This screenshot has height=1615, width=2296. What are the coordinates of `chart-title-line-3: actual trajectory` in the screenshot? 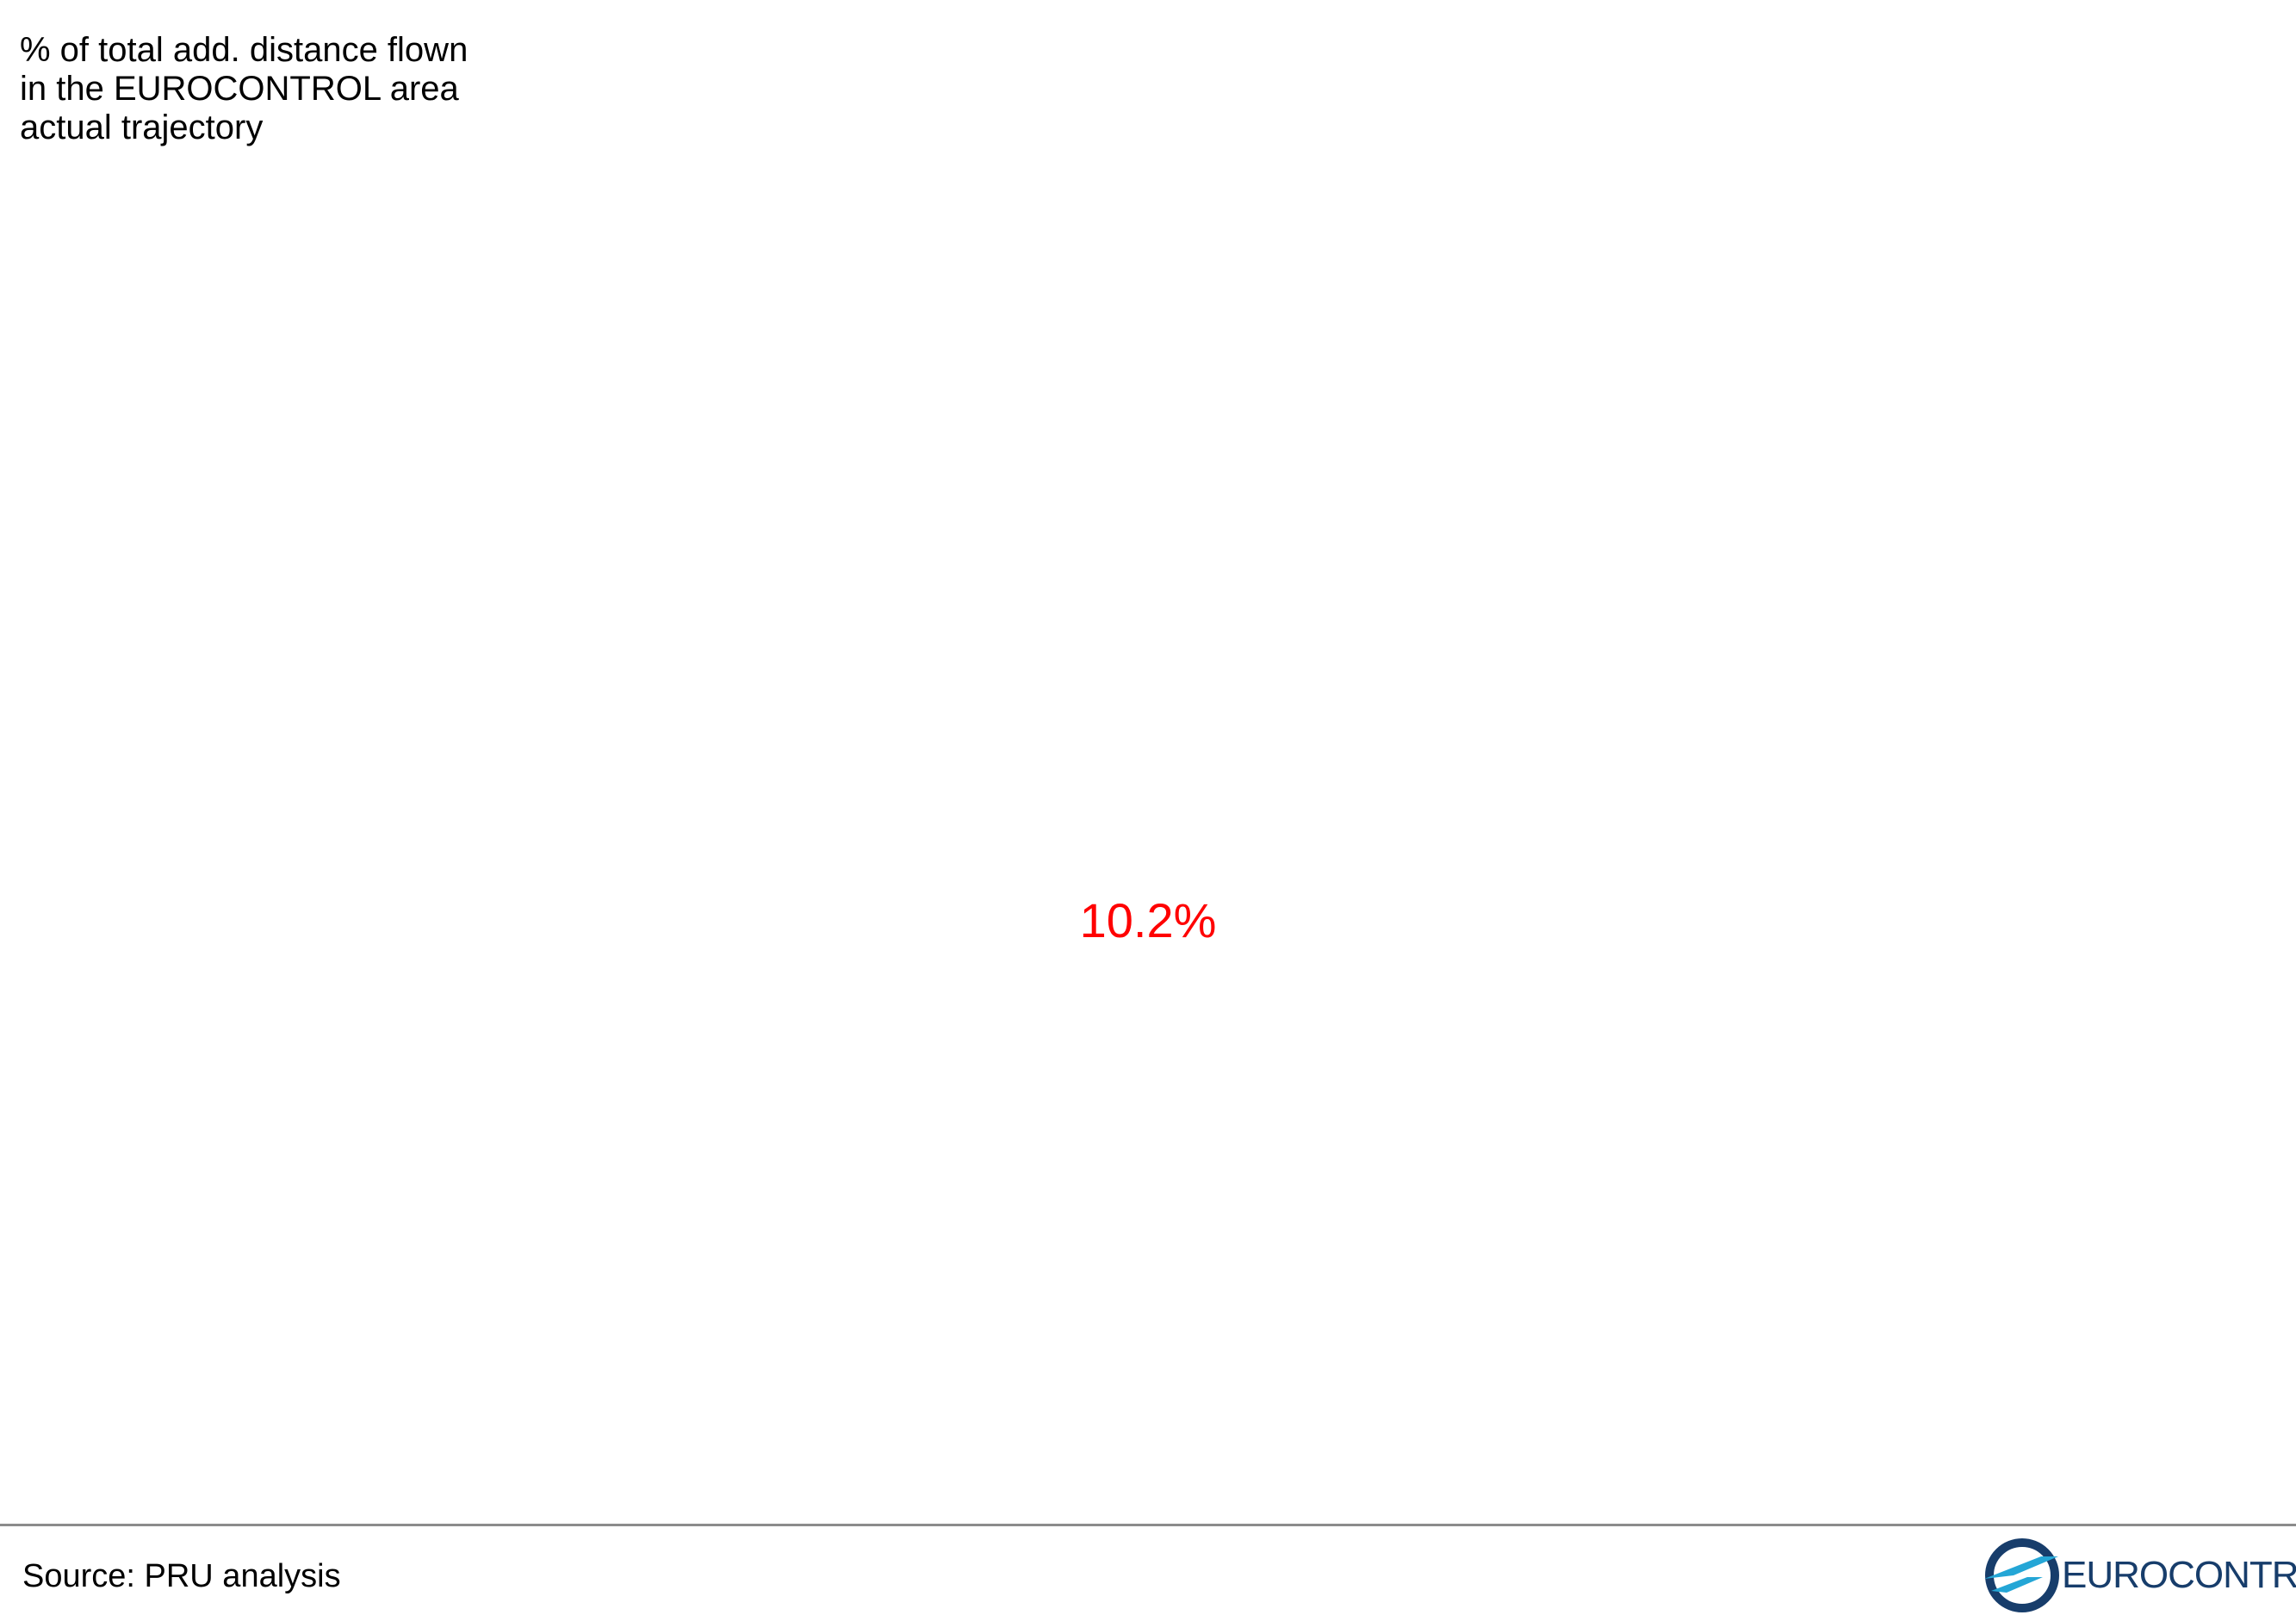 It's located at (142, 127).